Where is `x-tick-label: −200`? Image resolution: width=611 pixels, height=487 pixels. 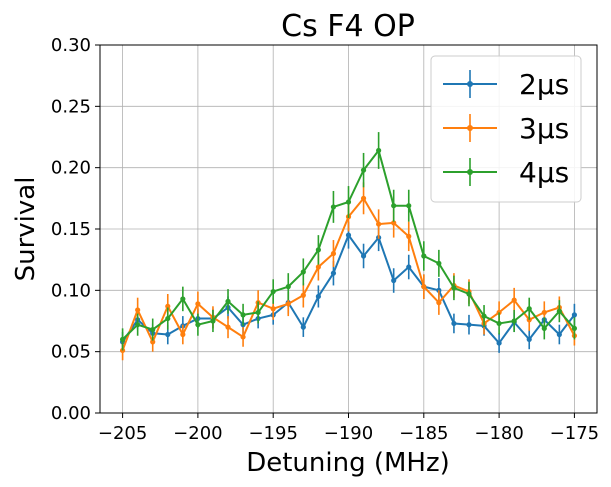 x-tick-label: −200 is located at coordinates (197, 433).